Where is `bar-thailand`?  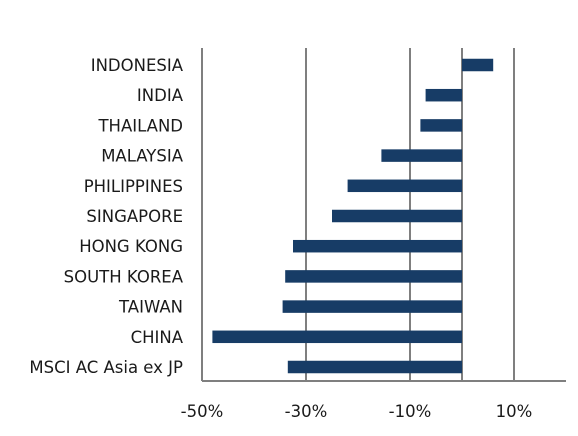
bar-thailand is located at coordinates (441, 125).